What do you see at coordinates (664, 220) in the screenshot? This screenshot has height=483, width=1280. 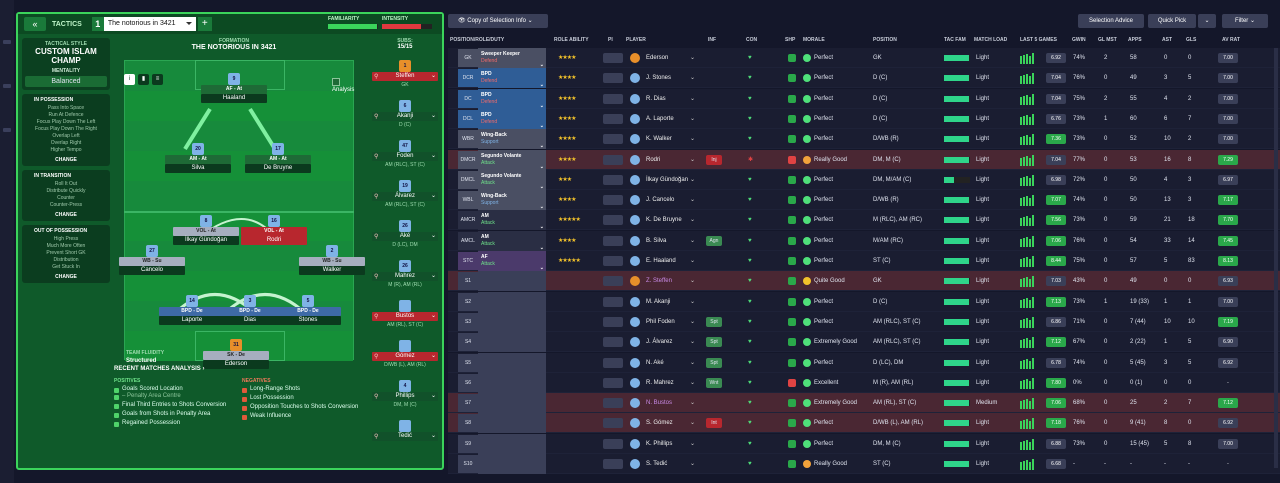 I see `player-name: K. De Bruyne` at bounding box center [664, 220].